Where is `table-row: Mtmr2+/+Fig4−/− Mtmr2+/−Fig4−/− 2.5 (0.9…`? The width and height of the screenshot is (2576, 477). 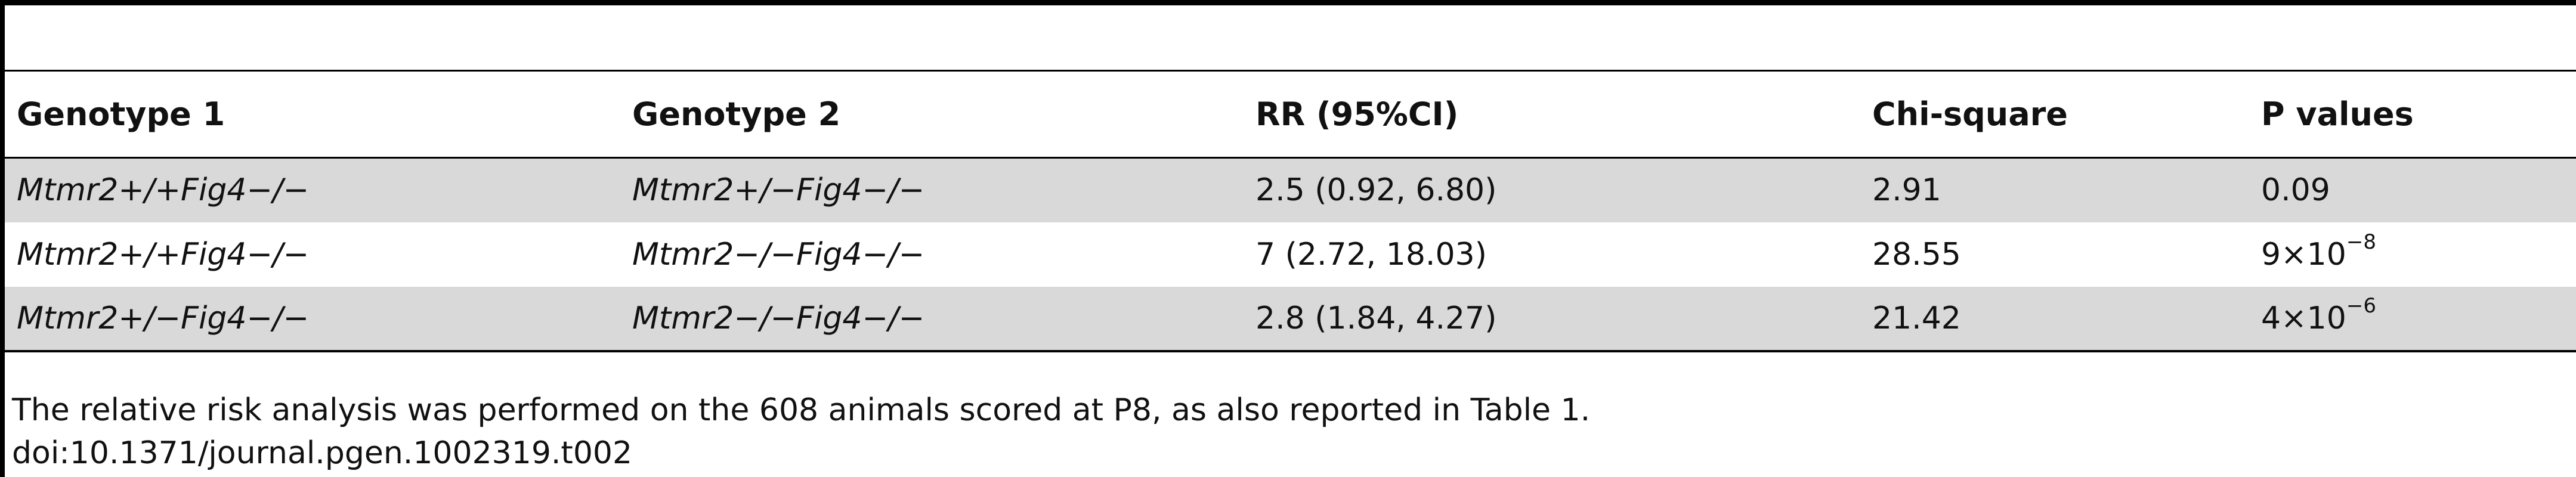
table-row: Mtmr2+/+Fig4−/− Mtmr2+/−Fig4−/− 2.5 (0.9… is located at coordinates (1290, 189).